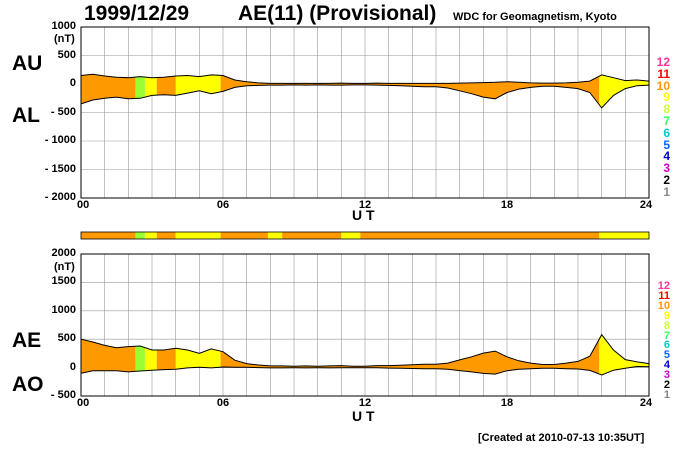 This screenshot has width=700, height=450. I want to click on x-axis-label-top: U T, so click(363, 215).